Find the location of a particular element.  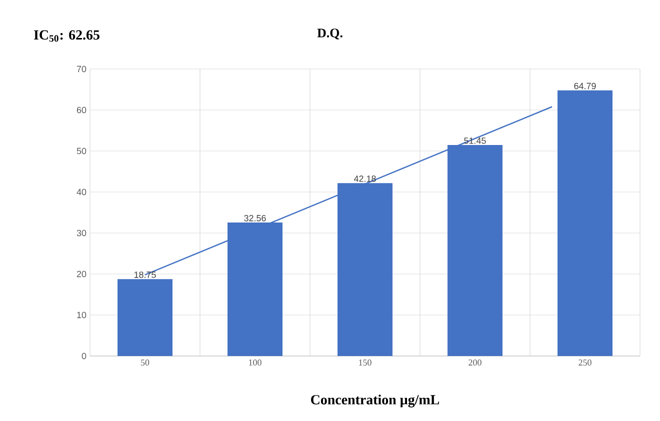

x-tick-label: 200 is located at coordinates (475, 363).